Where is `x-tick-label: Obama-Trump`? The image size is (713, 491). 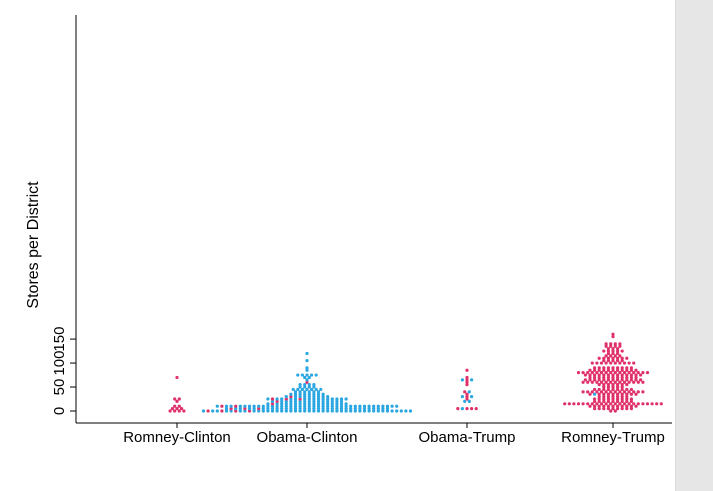
x-tick-label: Obama-Trump is located at coordinates (467, 437).